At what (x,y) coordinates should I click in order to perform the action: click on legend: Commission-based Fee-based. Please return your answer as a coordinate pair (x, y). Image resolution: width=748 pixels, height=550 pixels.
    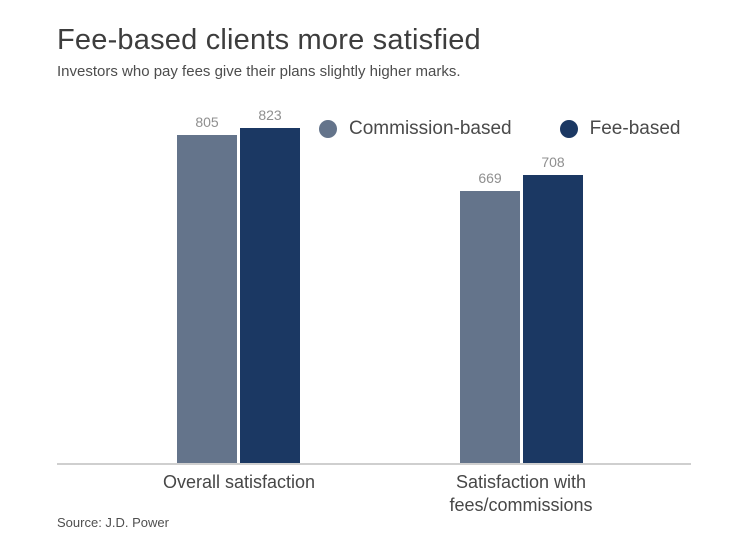
    Looking at the image, I should click on (499, 129).